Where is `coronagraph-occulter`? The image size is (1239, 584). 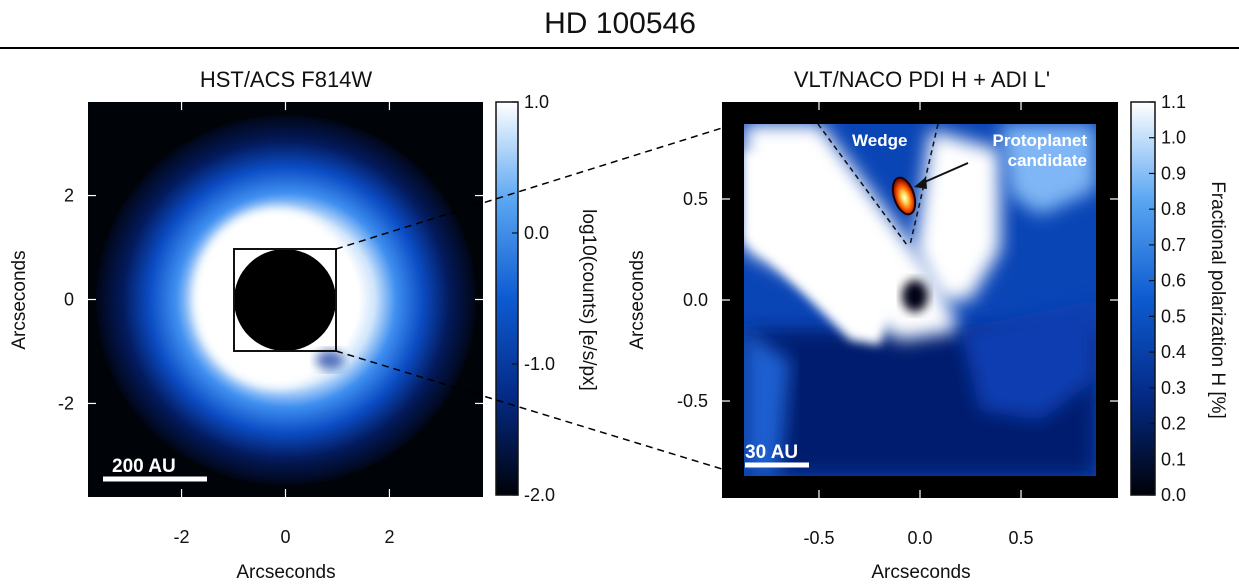 coronagraph-occulter is located at coordinates (285, 300).